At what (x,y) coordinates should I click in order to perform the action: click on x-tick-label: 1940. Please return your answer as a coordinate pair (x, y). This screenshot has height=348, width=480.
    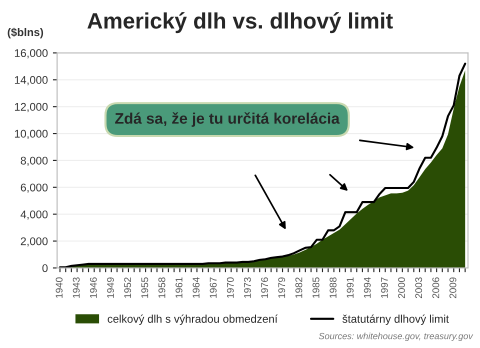
    Looking at the image, I should click on (59, 287).